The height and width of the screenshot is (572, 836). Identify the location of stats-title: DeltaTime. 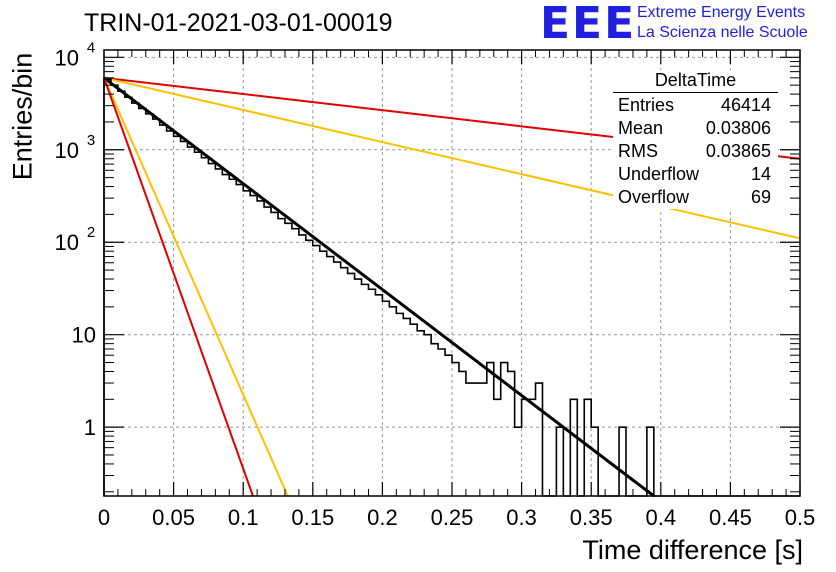
(695, 81).